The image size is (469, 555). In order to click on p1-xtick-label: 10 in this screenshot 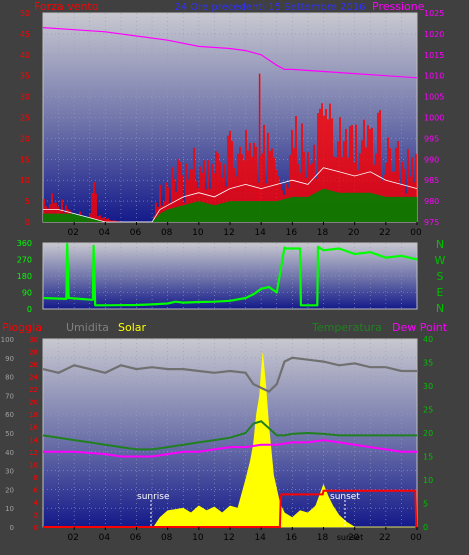, I will do `click(198, 233)`.